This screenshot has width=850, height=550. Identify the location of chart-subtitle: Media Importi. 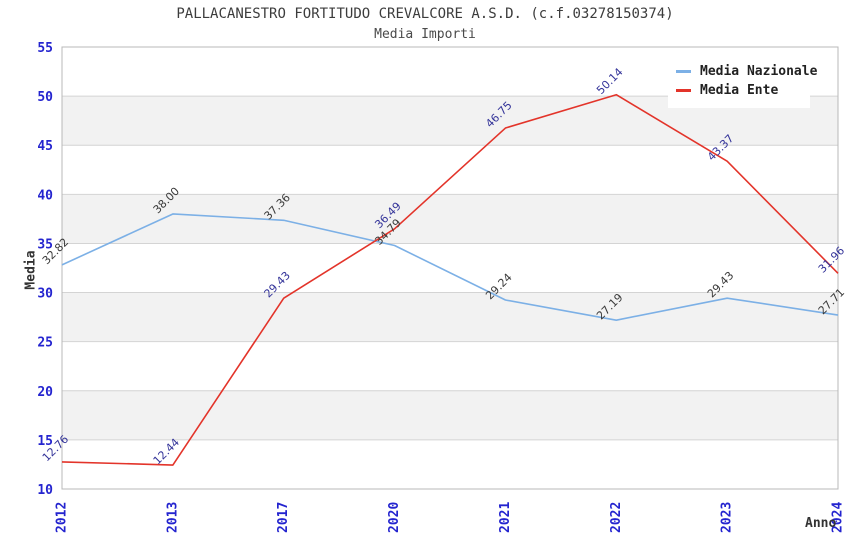
(425, 34).